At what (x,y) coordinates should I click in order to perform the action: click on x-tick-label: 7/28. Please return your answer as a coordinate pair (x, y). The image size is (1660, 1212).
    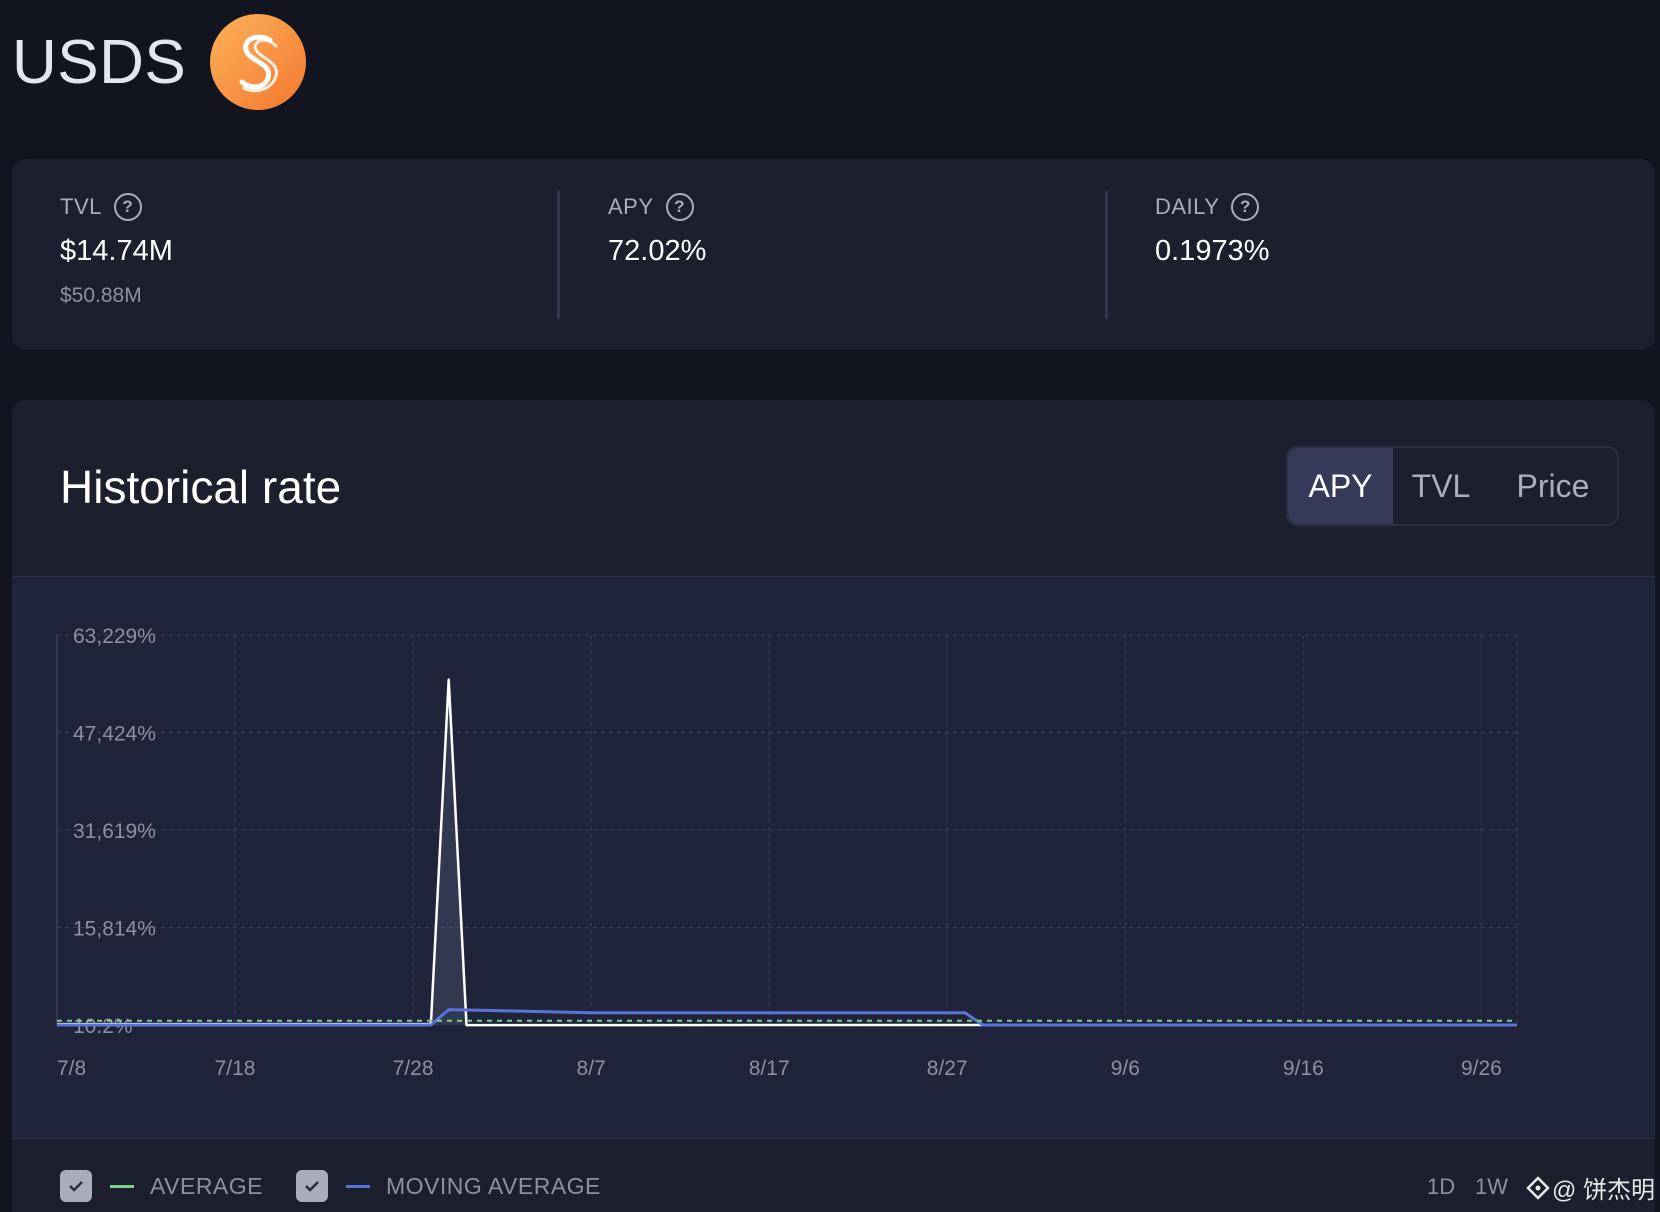
    Looking at the image, I should click on (413, 1068).